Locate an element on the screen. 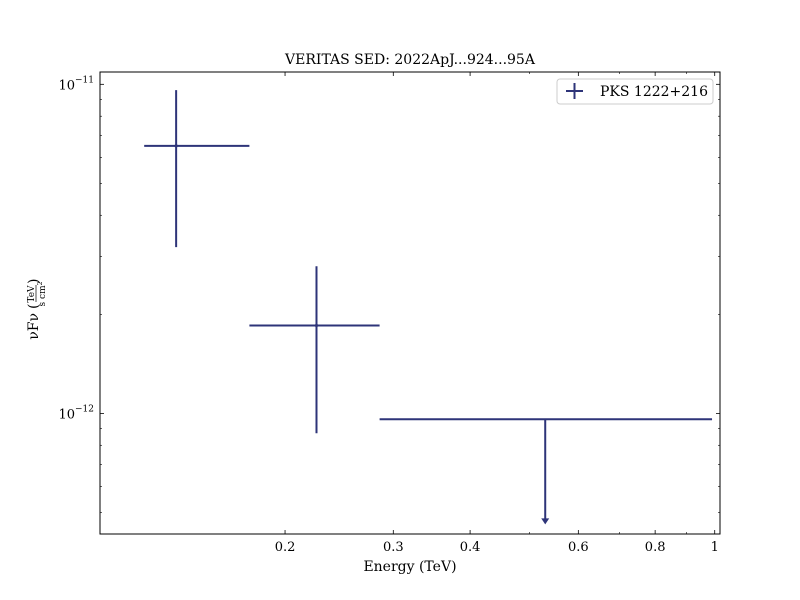  y-tick-label-exponent: −12 is located at coordinates (84, 409).